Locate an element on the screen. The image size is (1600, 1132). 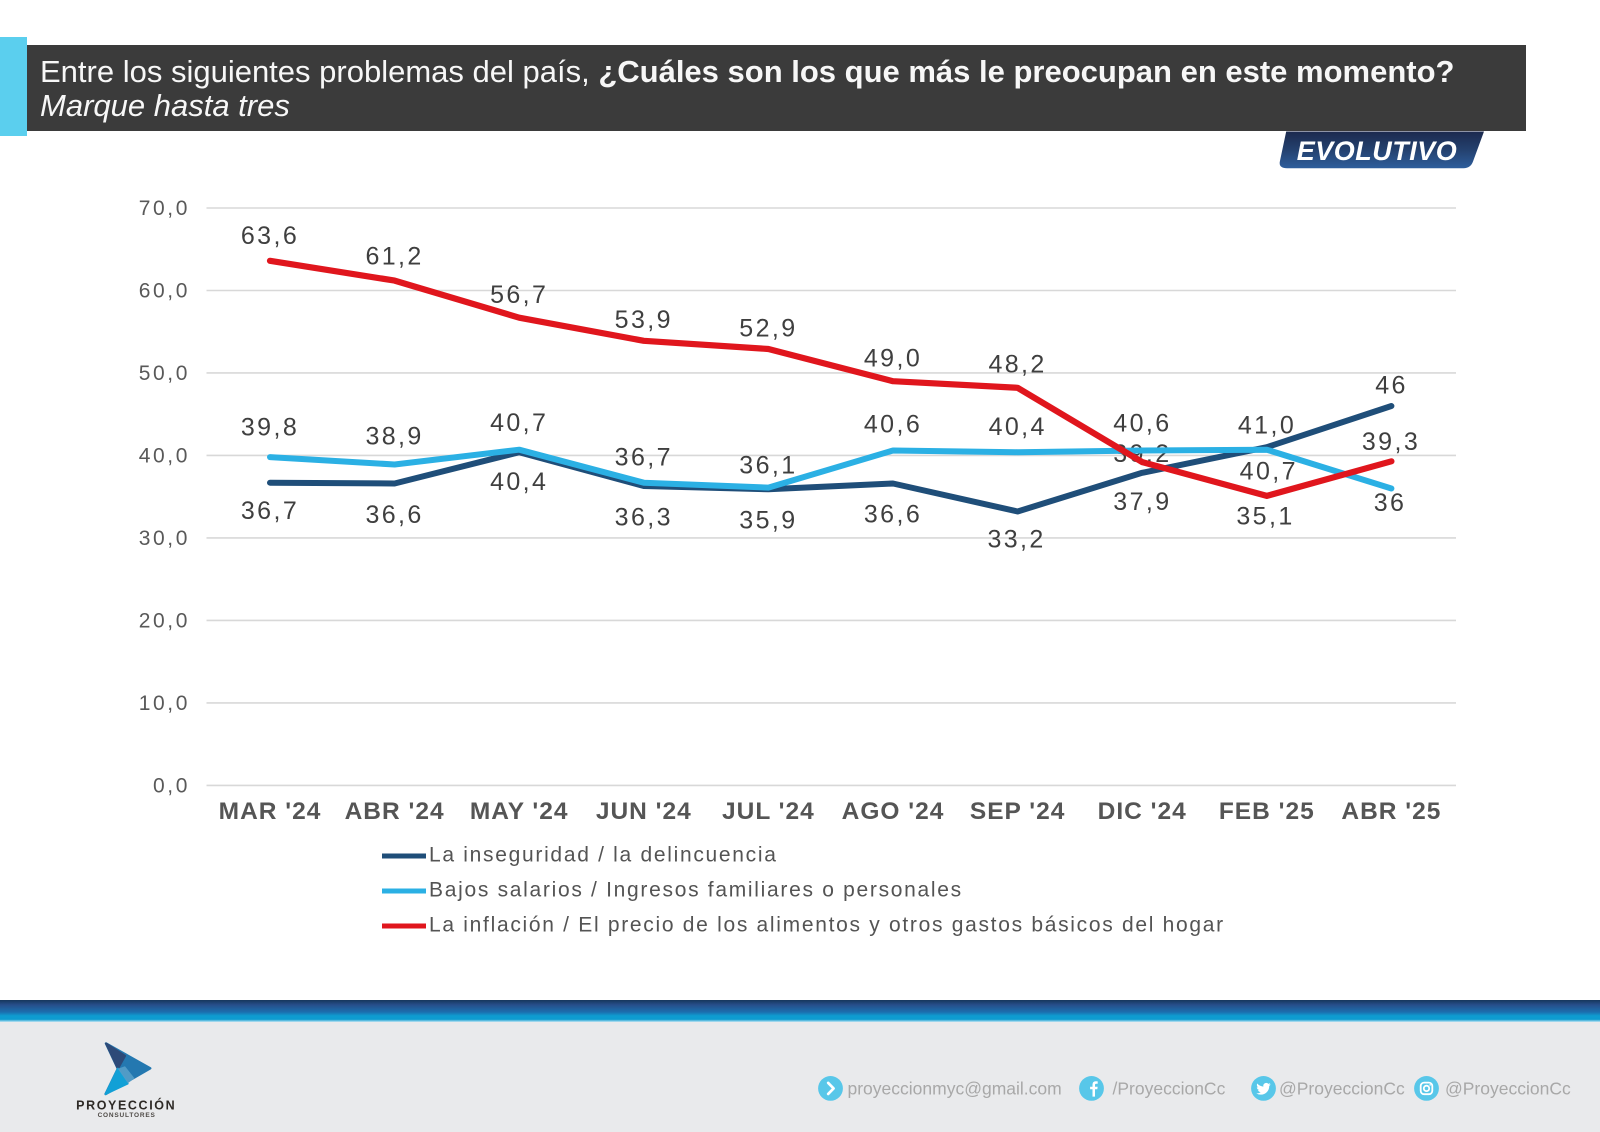
svg-text: 40,0 is located at coordinates (164, 456).